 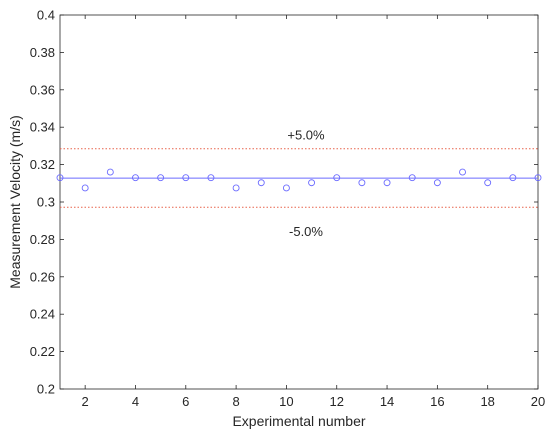 I want to click on x-tick-label: 10, so click(x=286, y=401).